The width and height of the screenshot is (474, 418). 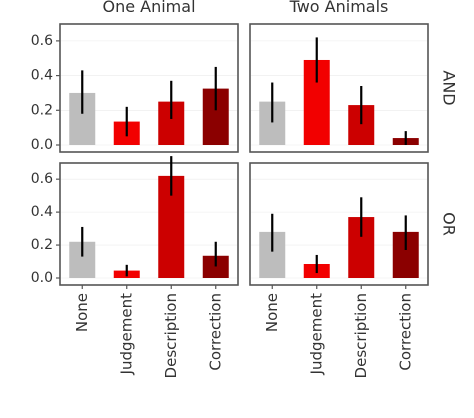 I want to click on facet-title-one-animal: One Animal, so click(x=148, y=8).